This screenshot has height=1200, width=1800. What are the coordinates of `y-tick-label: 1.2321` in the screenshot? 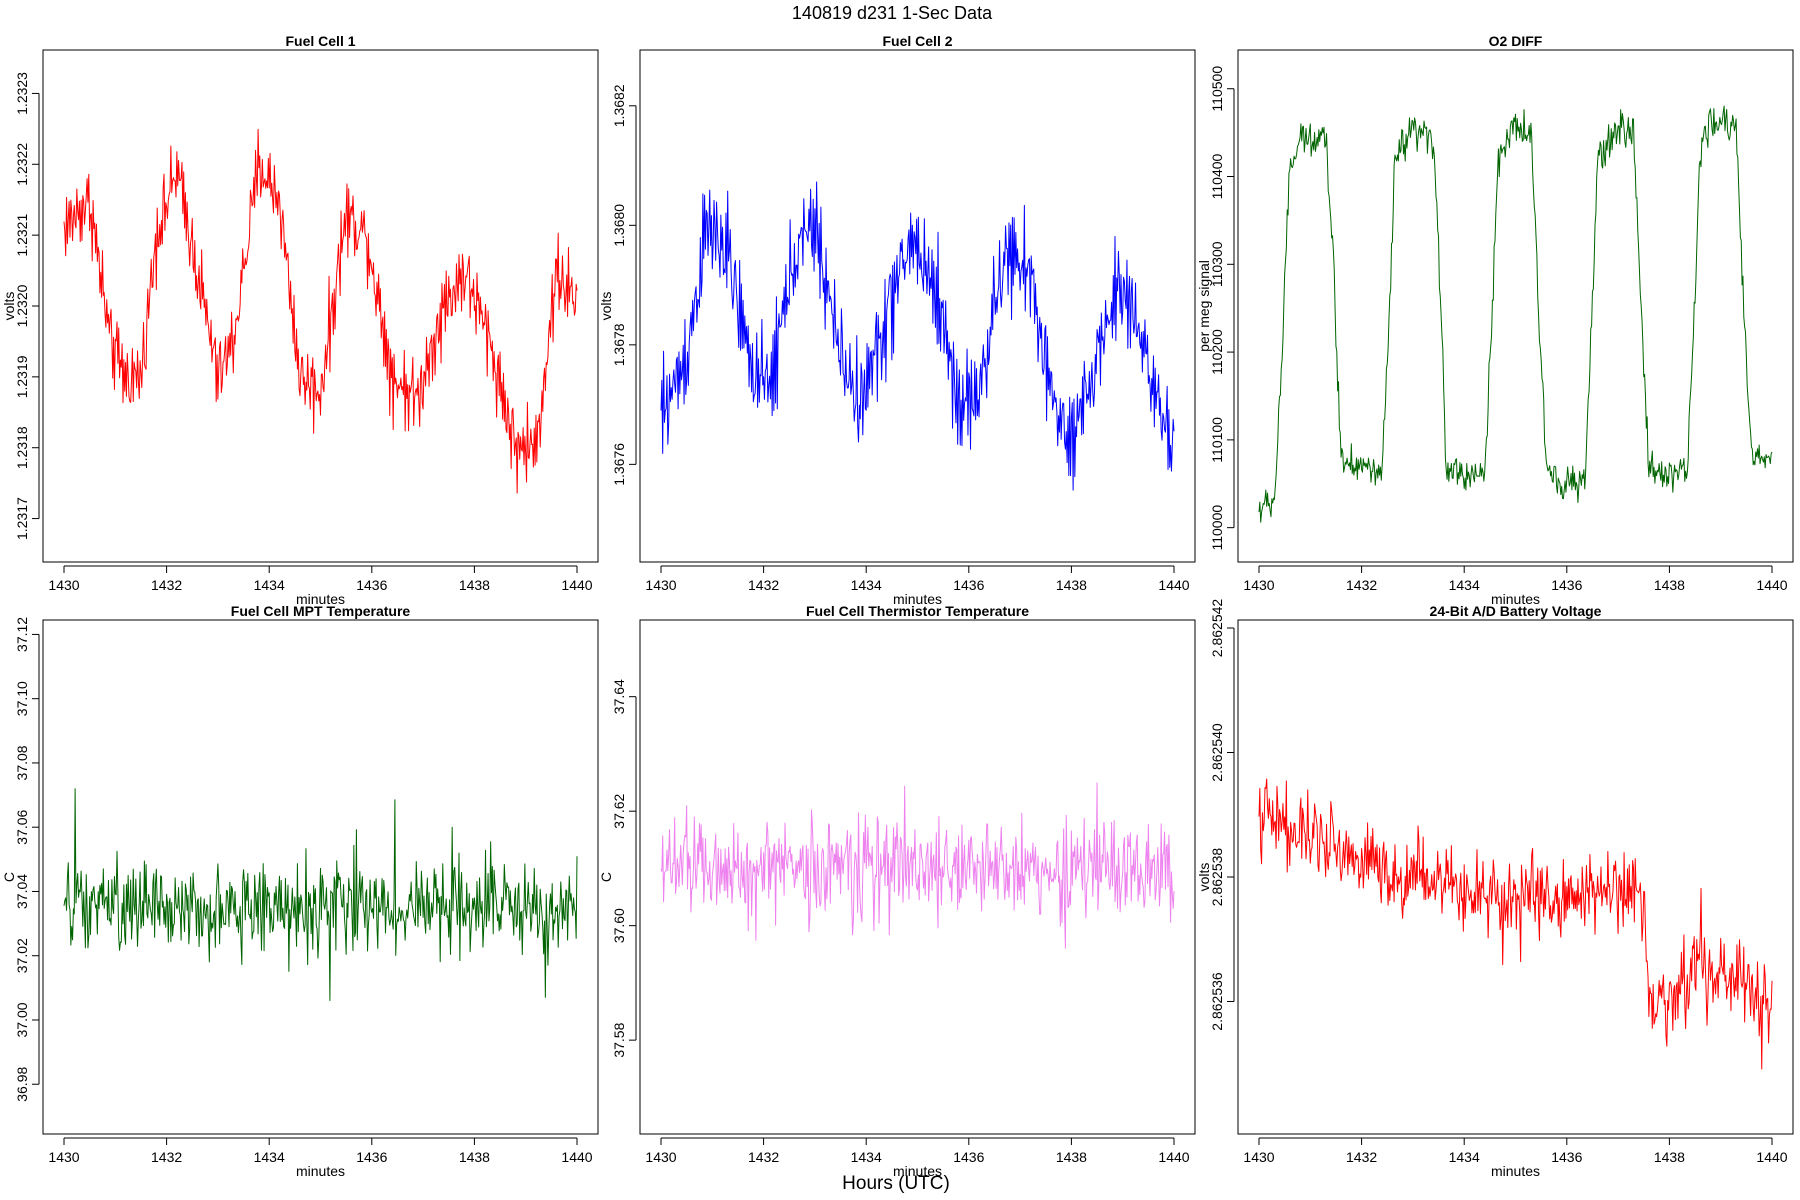 It's located at (22, 235).